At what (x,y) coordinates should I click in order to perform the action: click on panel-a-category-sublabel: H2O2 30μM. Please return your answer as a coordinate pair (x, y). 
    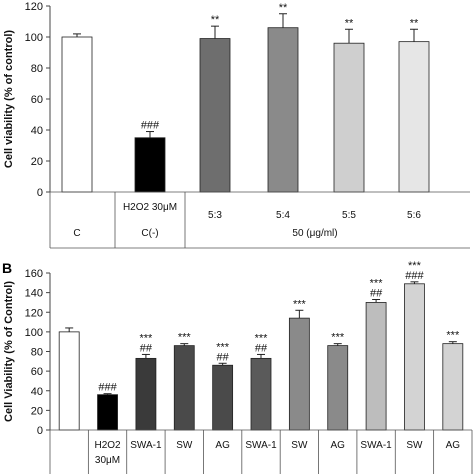
    Looking at the image, I should click on (150, 207).